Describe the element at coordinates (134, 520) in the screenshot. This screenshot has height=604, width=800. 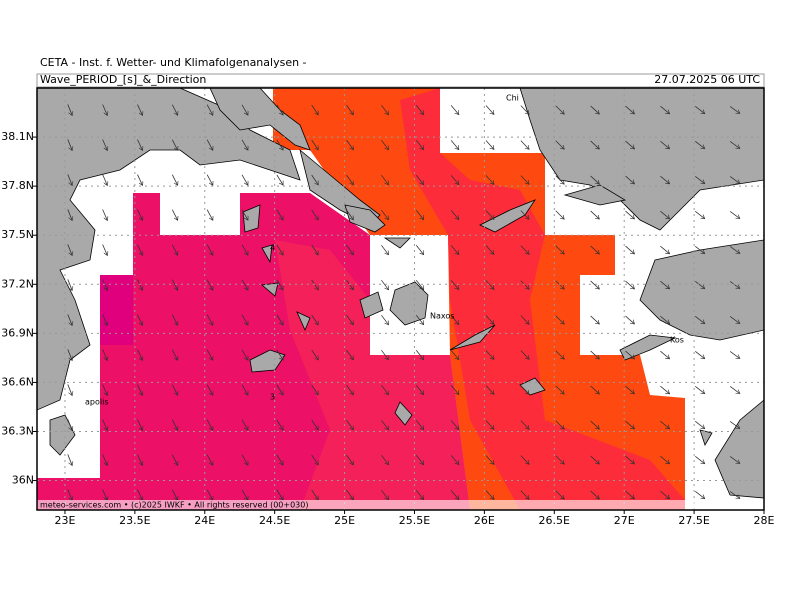
I see `x-tick-label: 23.5E` at that location.